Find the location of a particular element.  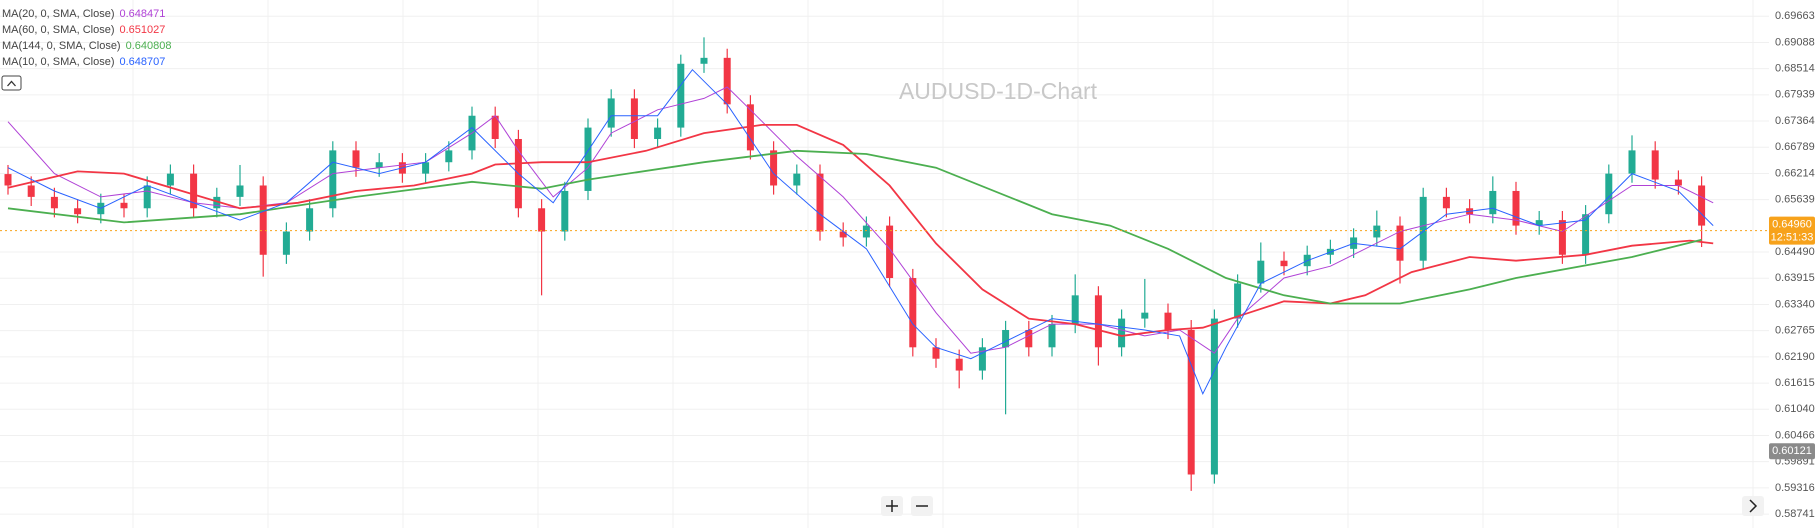

y-tick-label: 0.65639 is located at coordinates (1795, 200).